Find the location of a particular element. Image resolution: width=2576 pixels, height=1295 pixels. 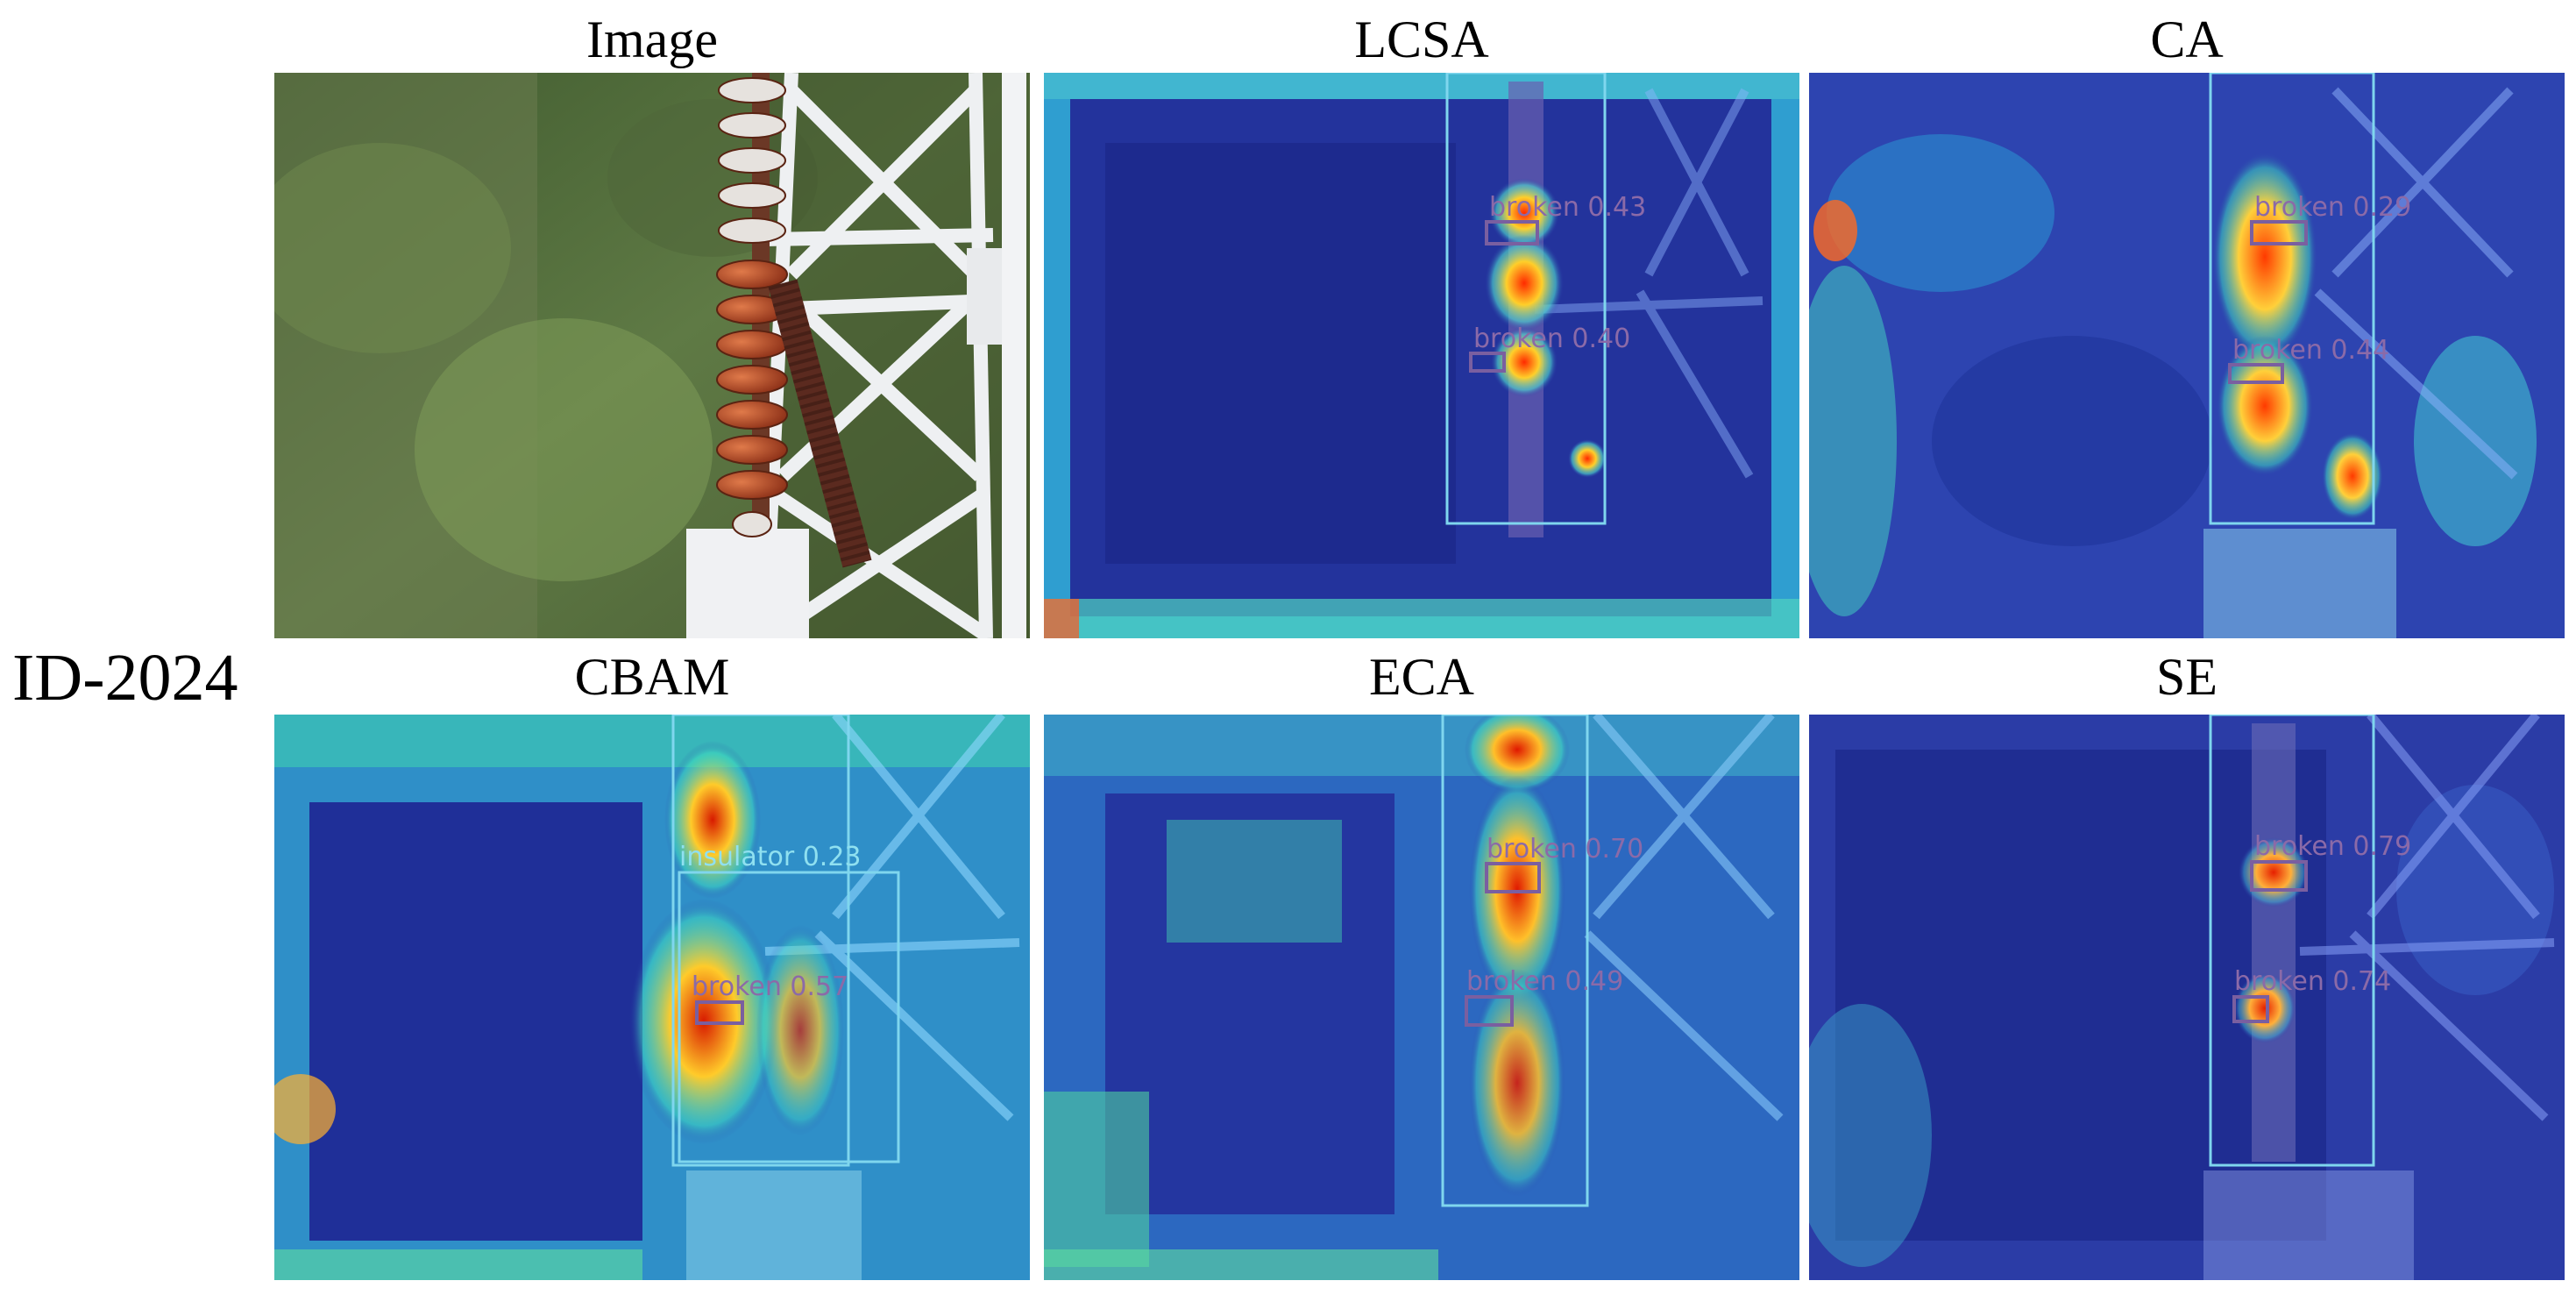

detection-label-1: broken 0.29 is located at coordinates (2332, 207).